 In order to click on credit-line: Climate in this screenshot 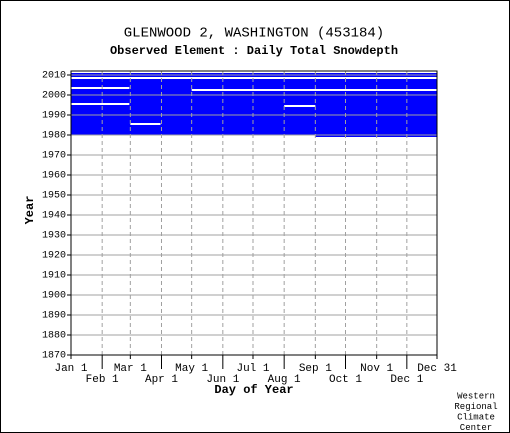, I will do `click(476, 417)`.